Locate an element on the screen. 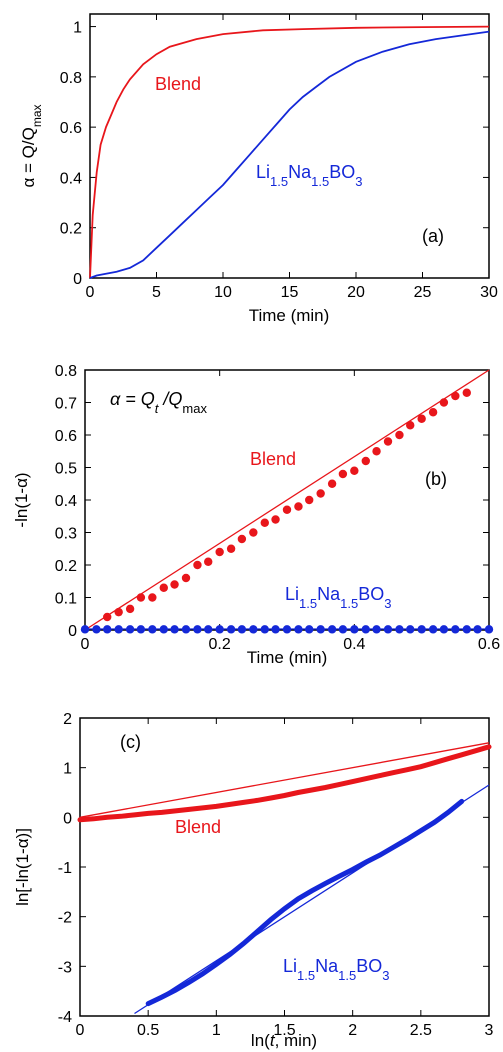  y-tick-label: 0.4 is located at coordinates (71, 178).